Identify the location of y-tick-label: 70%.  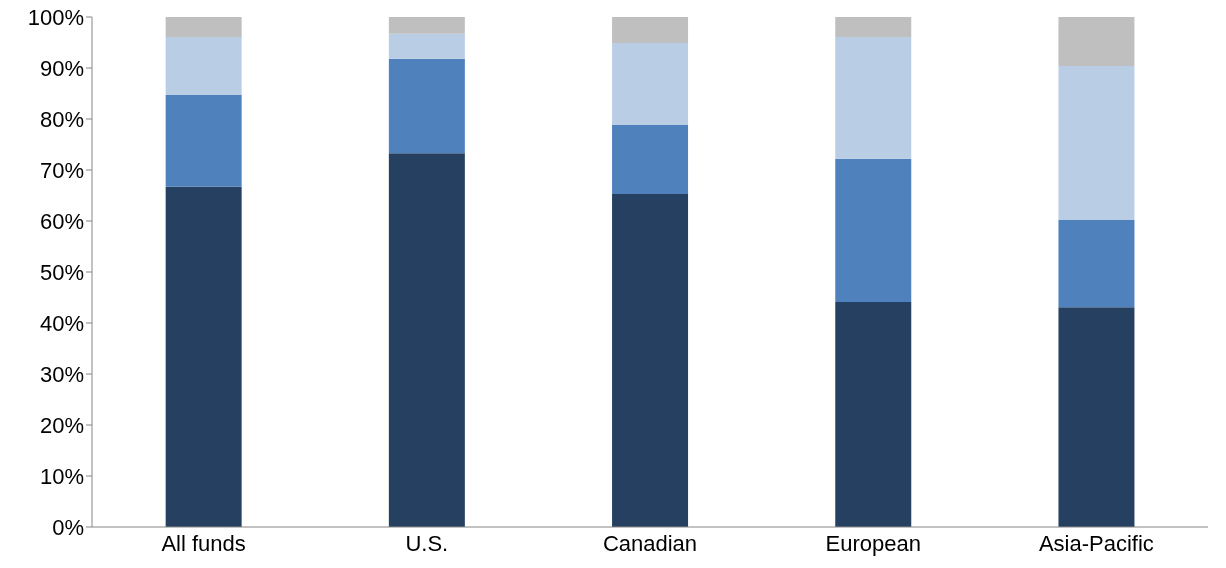
(61, 170).